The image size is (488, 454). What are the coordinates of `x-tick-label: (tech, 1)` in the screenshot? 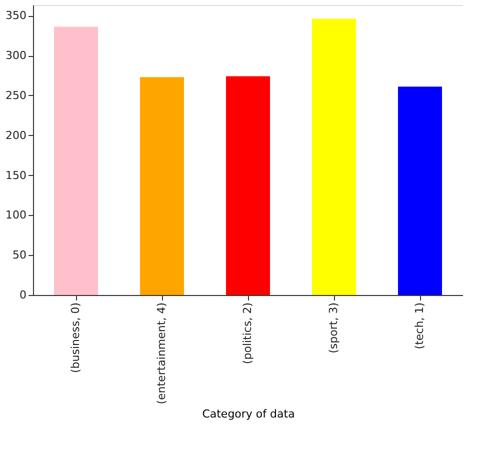 It's located at (419, 326).